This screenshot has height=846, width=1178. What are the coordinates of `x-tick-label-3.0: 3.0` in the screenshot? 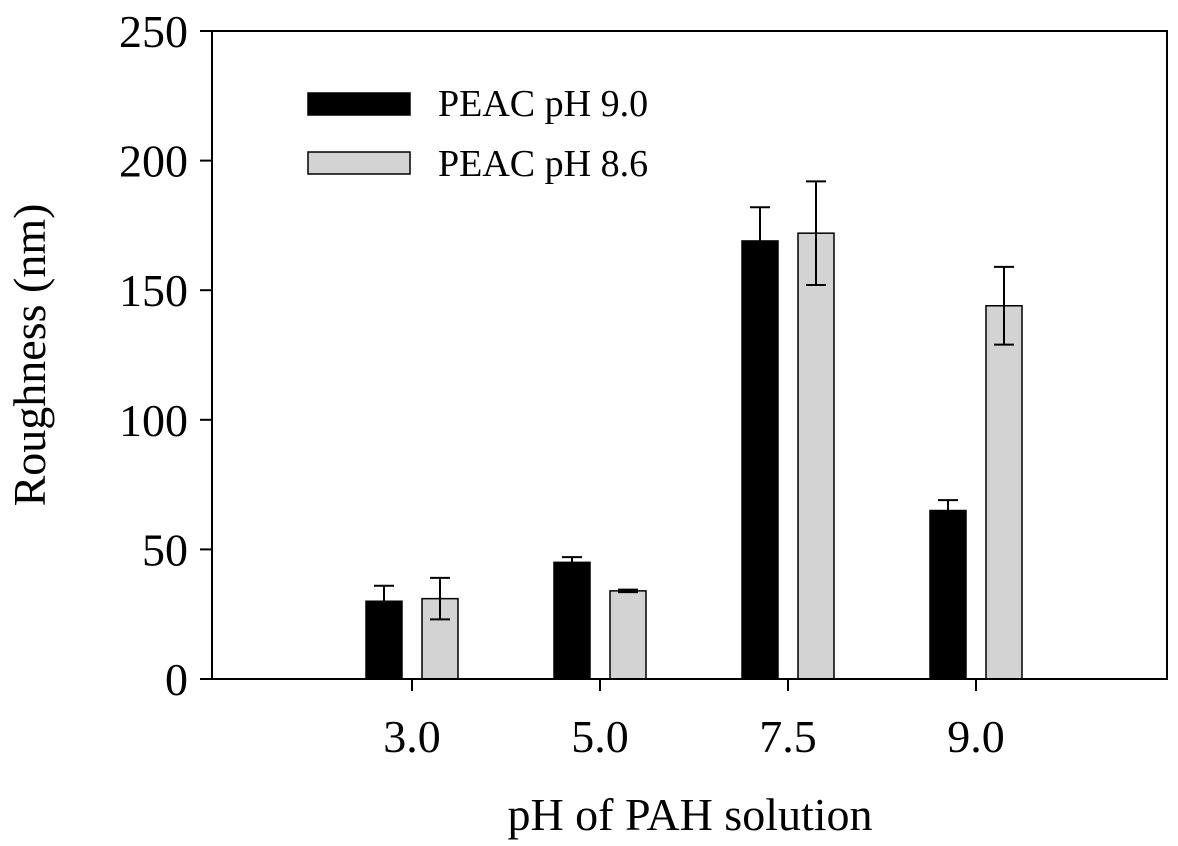 It's located at (412, 736).